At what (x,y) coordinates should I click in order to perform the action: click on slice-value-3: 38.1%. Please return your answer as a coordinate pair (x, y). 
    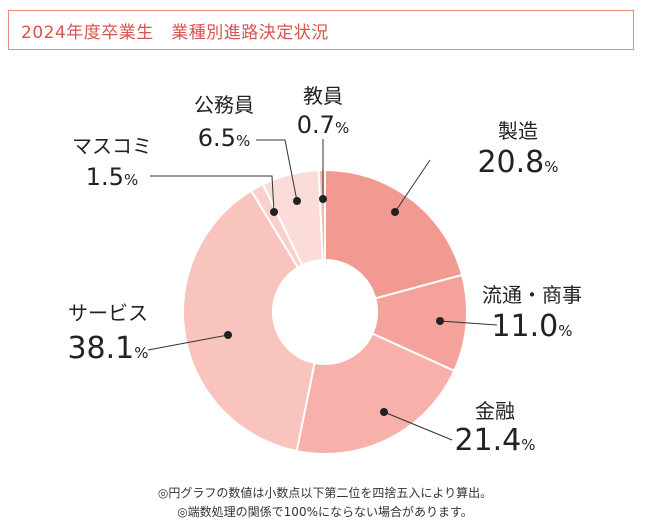
    Looking at the image, I should click on (107, 348).